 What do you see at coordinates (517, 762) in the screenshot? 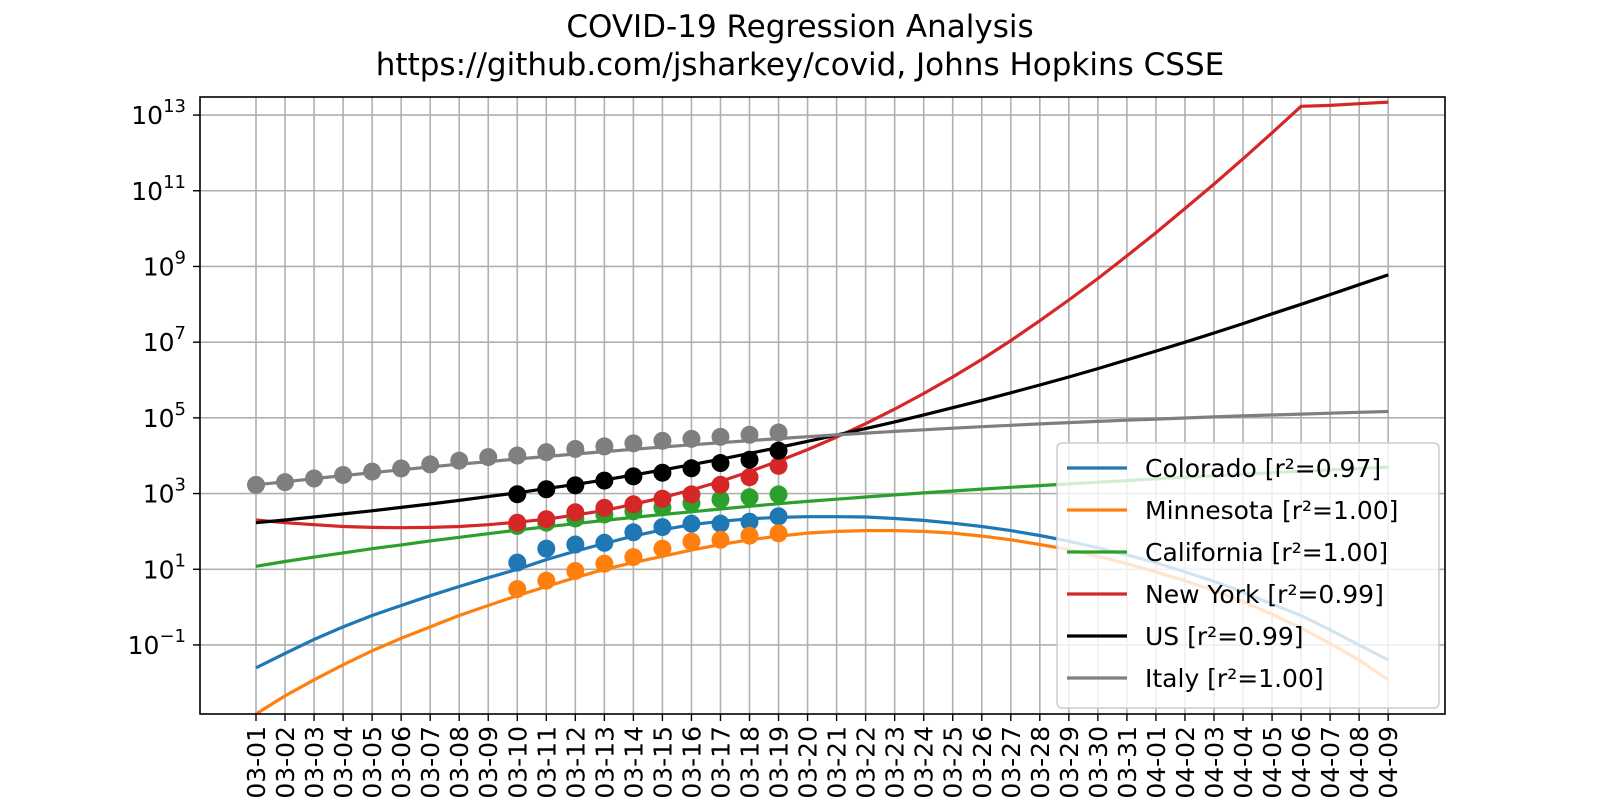
I see `x-tick-label: 03-10` at bounding box center [517, 762].